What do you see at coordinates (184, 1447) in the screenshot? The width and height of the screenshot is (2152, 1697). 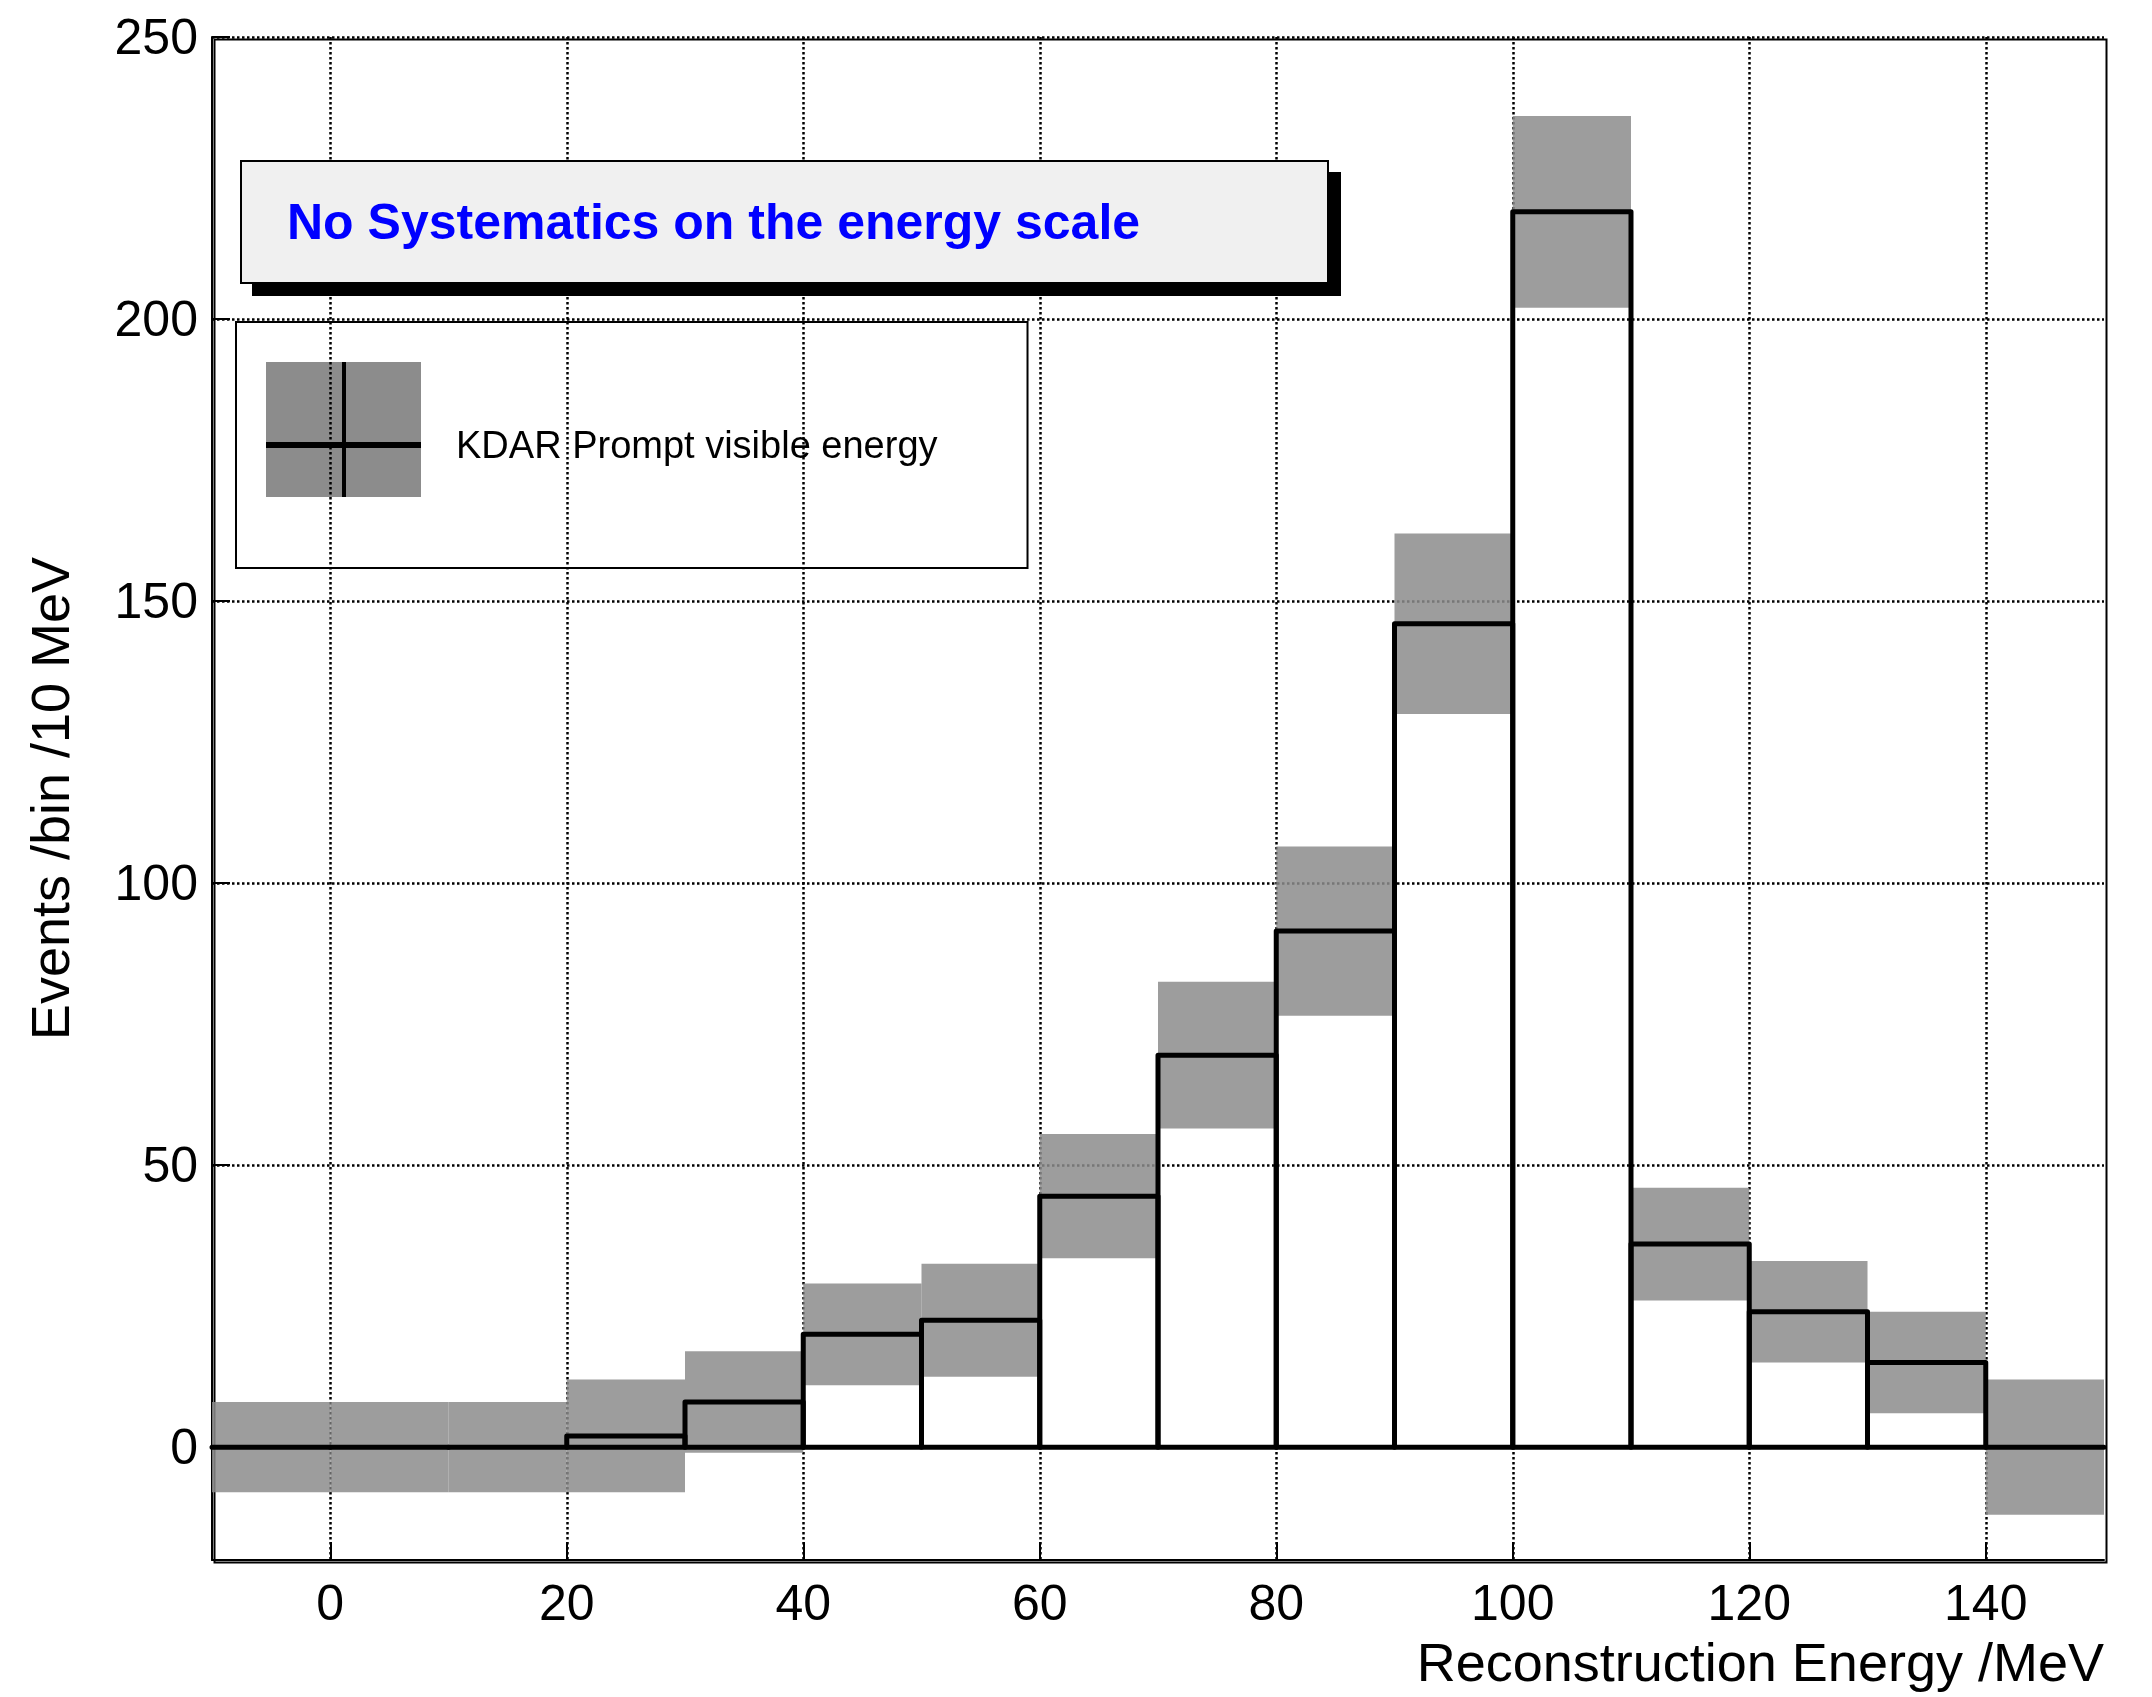 I see `y-tick-label: 0` at bounding box center [184, 1447].